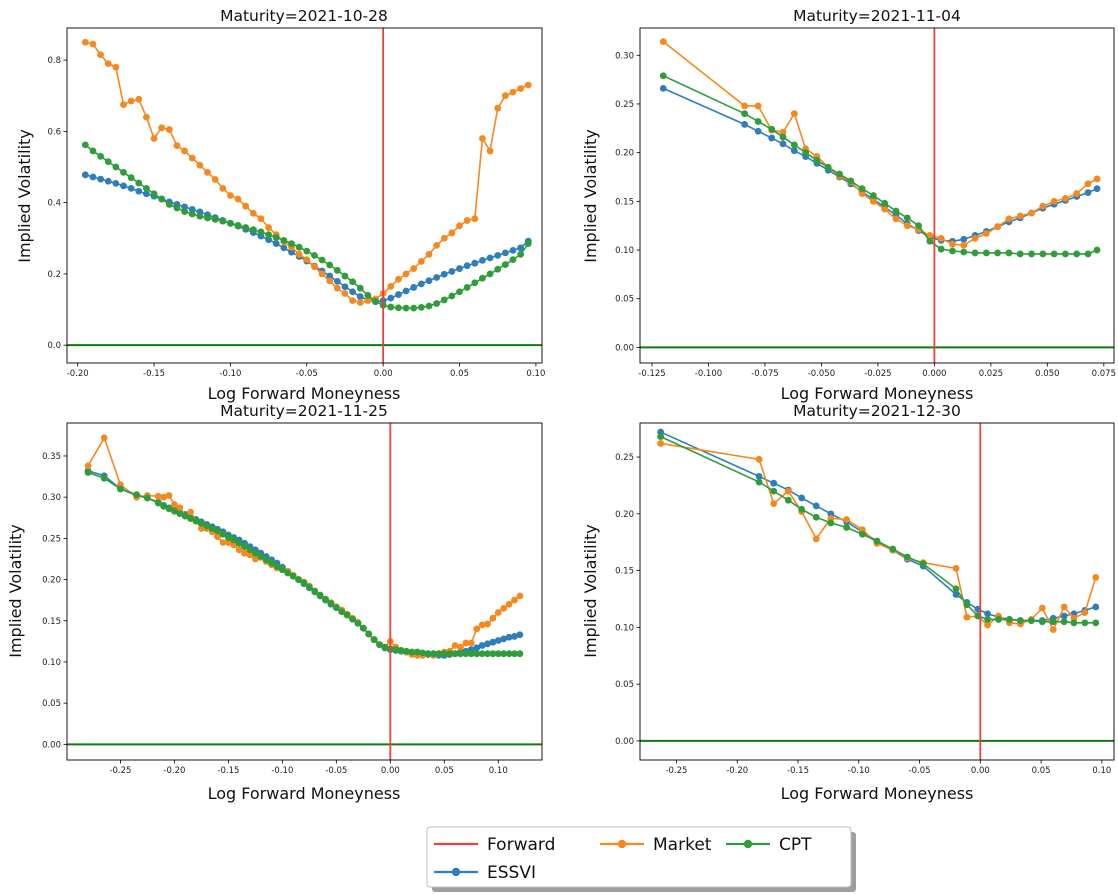 The image size is (1118, 894). Describe the element at coordinates (877, 793) in the screenshot. I see `x-axis-title: Log Forward Moneyness` at that location.